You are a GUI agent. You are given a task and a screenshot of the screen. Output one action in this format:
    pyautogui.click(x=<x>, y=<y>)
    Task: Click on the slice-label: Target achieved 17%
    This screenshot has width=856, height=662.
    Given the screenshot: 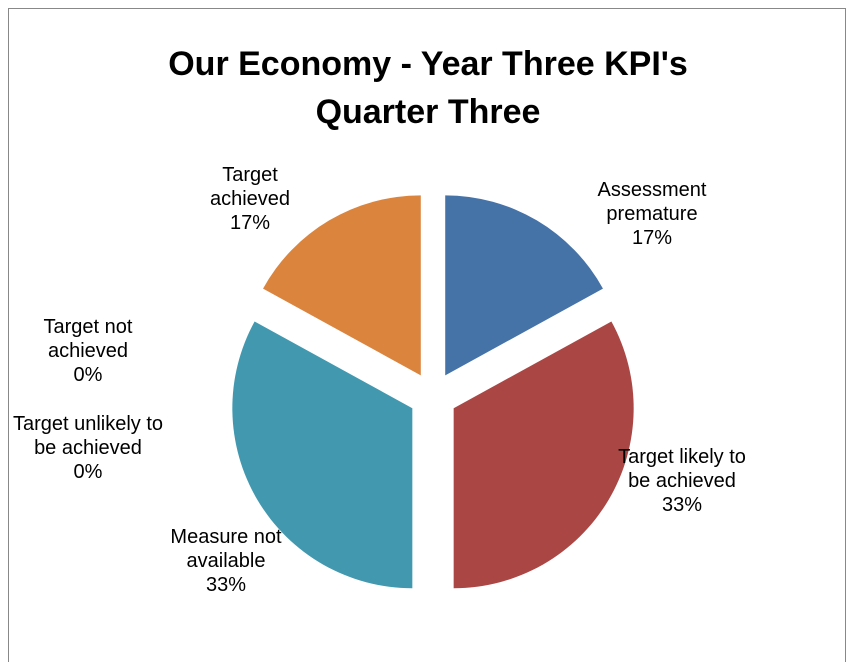 What is the action you would take?
    pyautogui.click(x=250, y=199)
    